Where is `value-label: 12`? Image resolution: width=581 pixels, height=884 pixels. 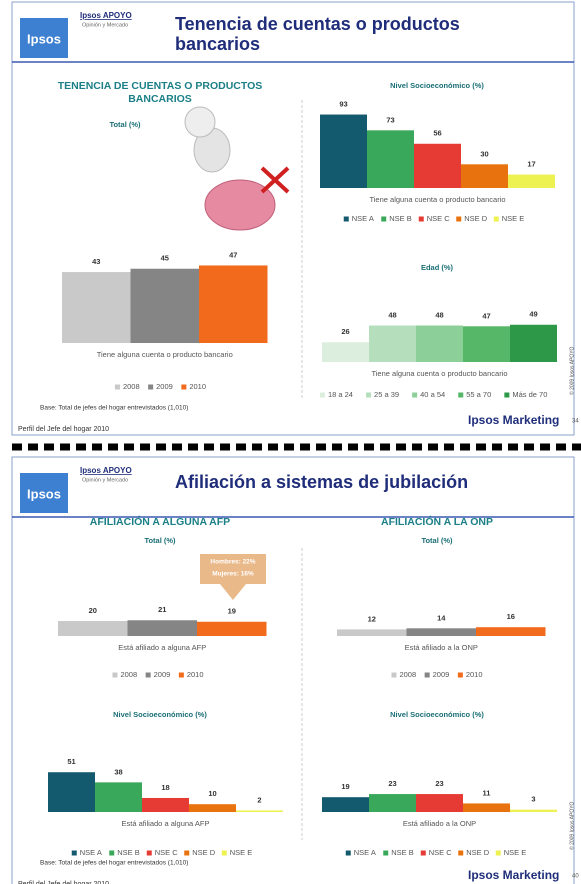 value-label: 12 is located at coordinates (372, 618).